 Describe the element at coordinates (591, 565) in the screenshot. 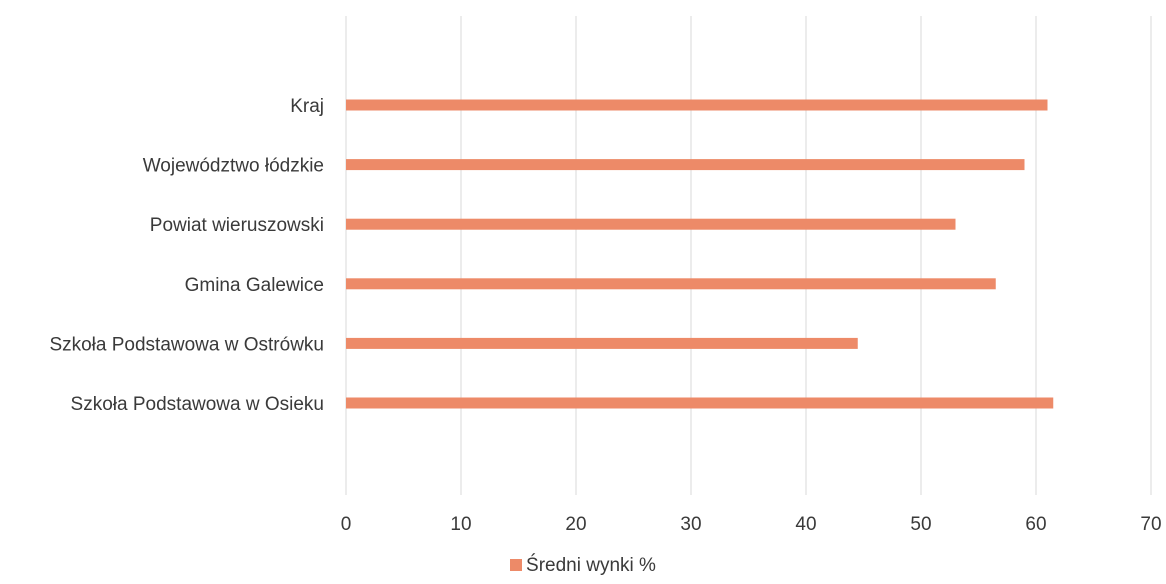

I see `legend-label: Średni wynki %` at that location.